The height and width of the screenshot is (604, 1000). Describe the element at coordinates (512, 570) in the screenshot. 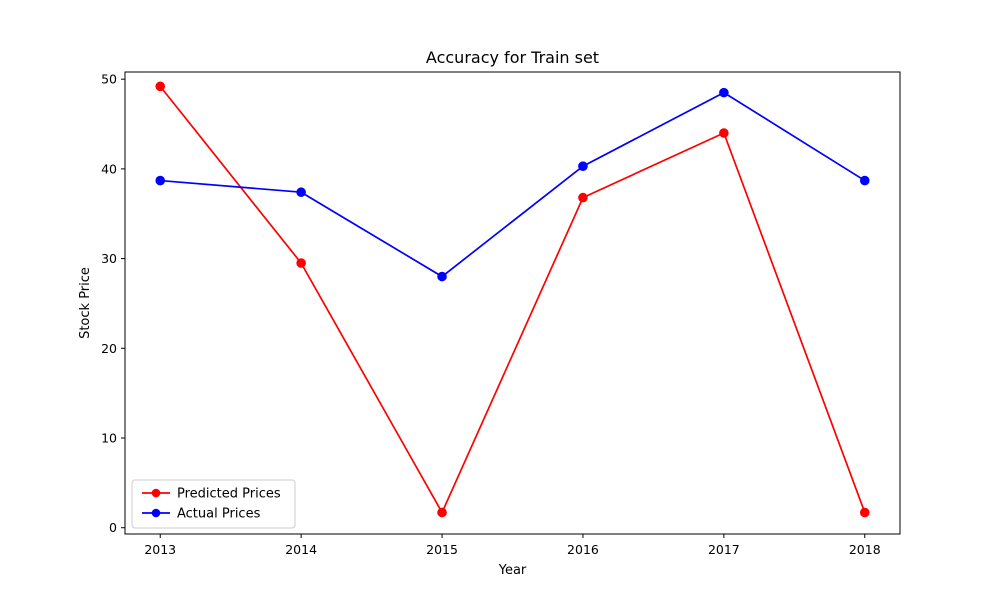

I see `x-axis-label: Year` at that location.